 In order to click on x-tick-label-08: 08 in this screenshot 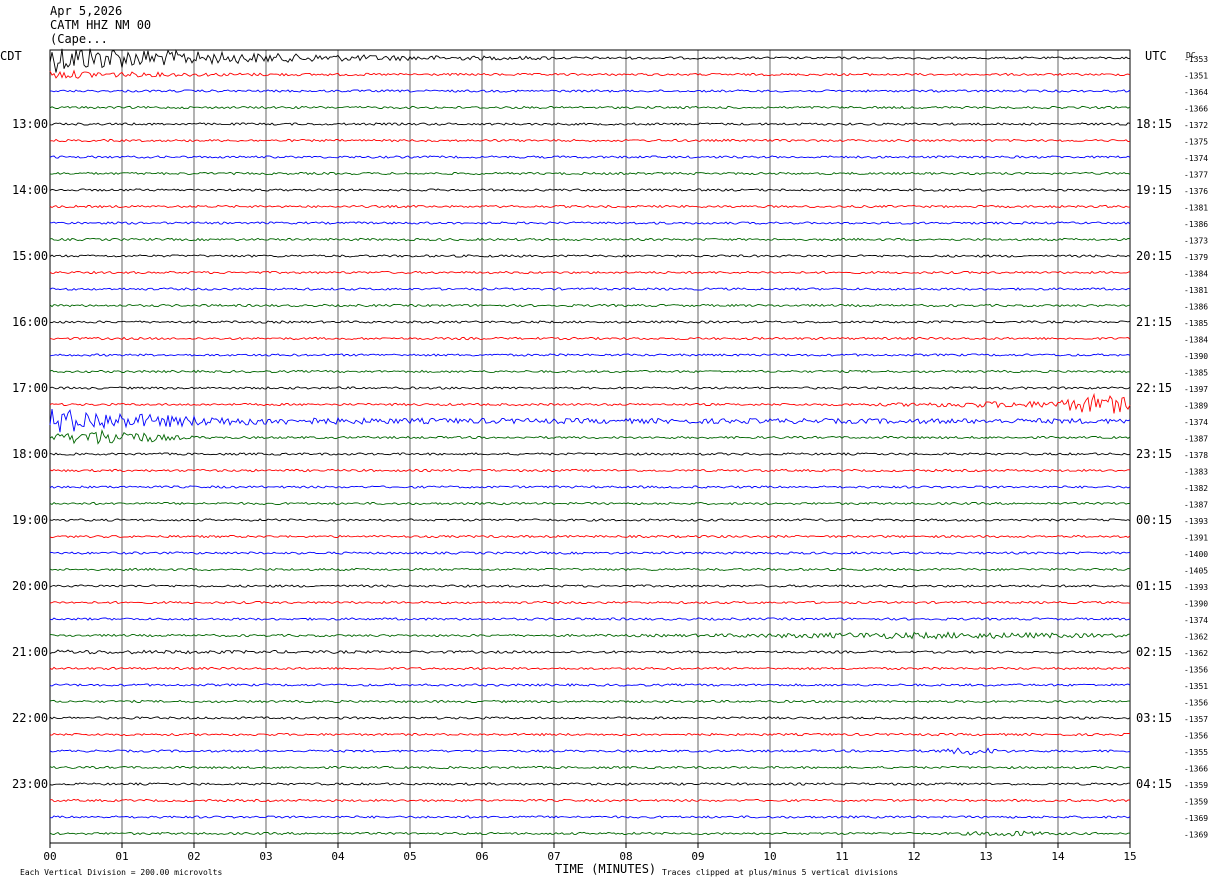, I will do `click(625, 856)`.